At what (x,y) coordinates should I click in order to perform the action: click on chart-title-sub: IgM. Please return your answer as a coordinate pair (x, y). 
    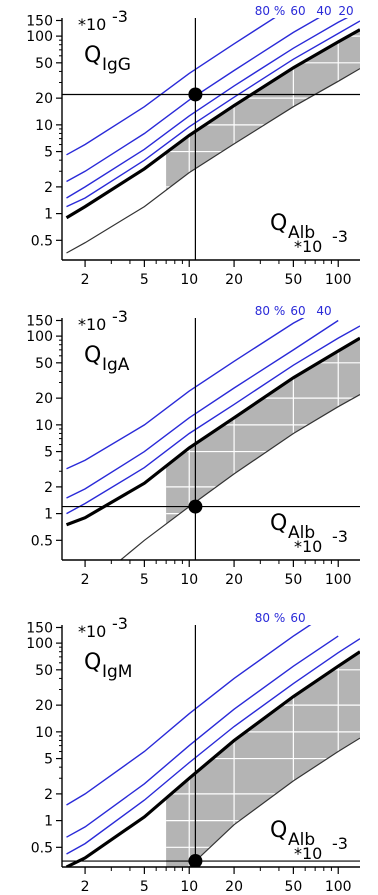
    Looking at the image, I should click on (117, 672).